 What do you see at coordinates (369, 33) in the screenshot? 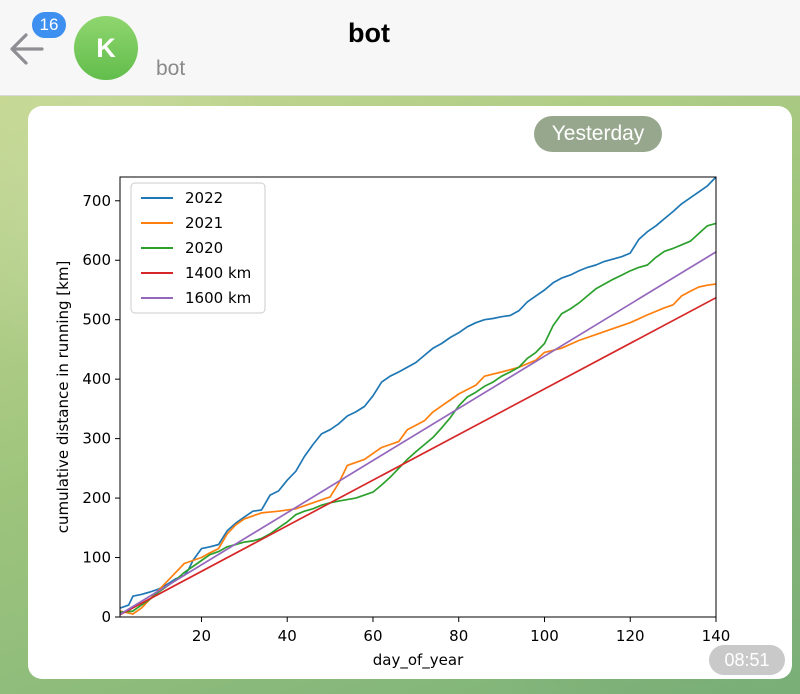
I see `chat-title: bot` at bounding box center [369, 33].